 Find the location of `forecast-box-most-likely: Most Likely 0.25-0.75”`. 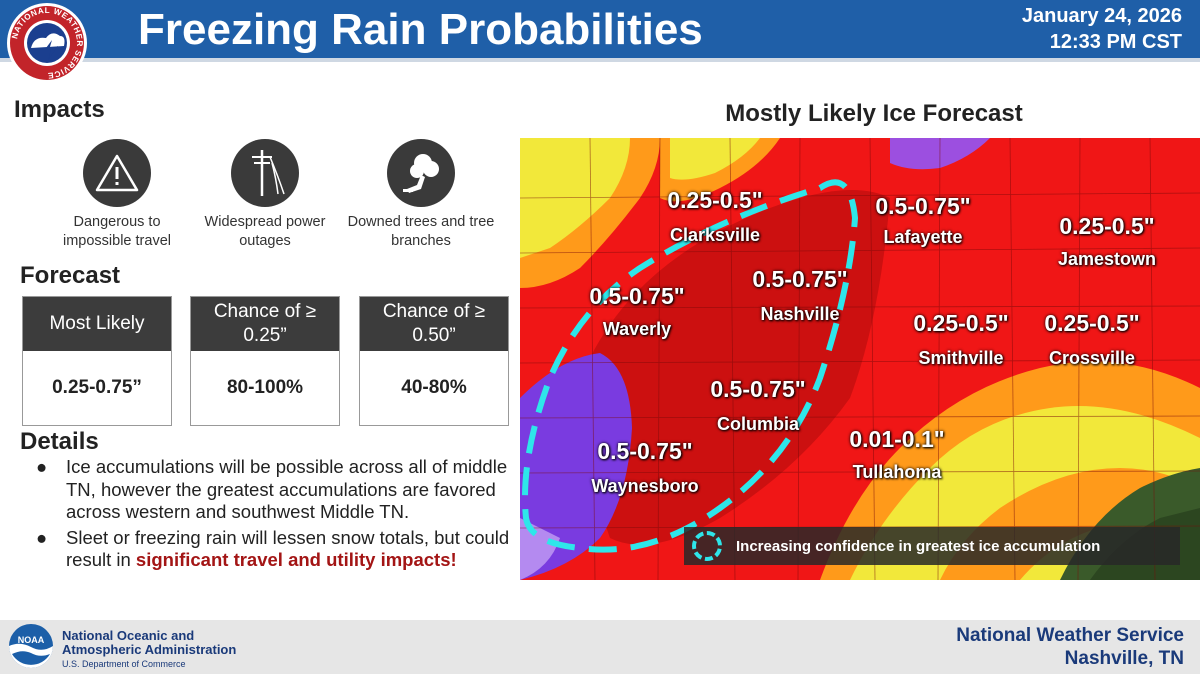

forecast-box-most-likely: Most Likely 0.25-0.75” is located at coordinates (97, 361).